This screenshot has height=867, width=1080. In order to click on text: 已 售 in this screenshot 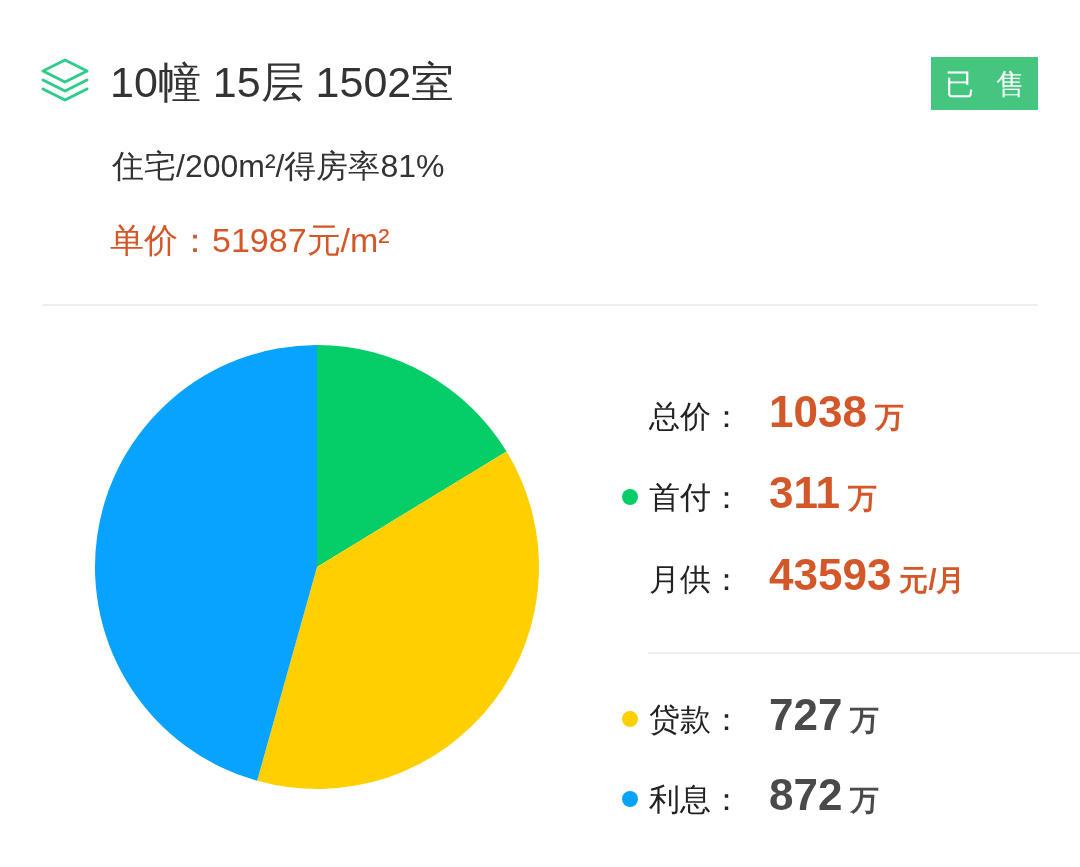, I will do `click(984, 84)`.